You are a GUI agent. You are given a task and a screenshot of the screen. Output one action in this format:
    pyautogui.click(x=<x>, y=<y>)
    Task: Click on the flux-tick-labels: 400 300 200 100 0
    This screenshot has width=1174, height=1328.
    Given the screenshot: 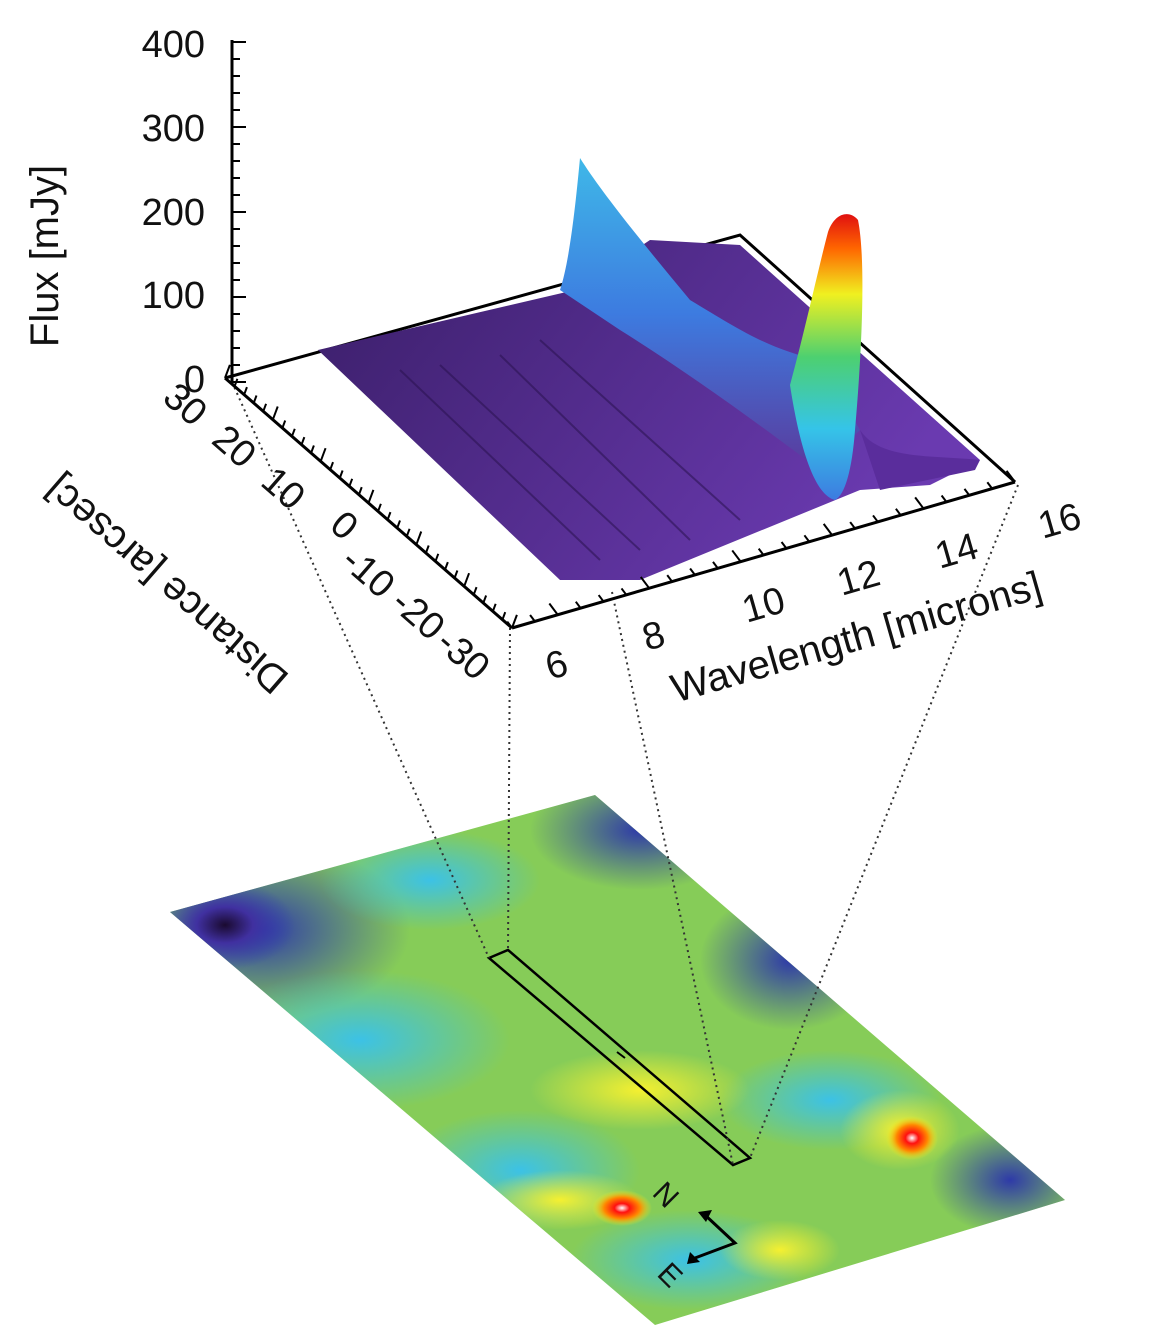 What is the action you would take?
    pyautogui.click(x=173, y=212)
    